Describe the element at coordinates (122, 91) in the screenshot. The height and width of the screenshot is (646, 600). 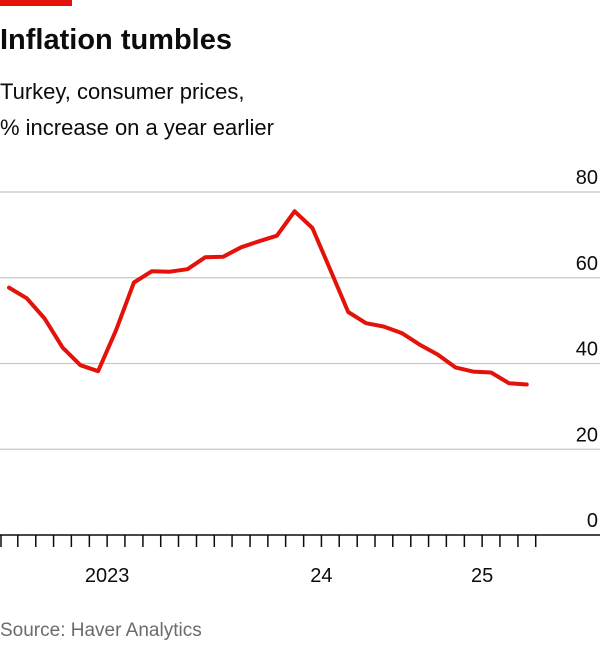
I see `subtitle: Turkey, consumer prices,` at that location.